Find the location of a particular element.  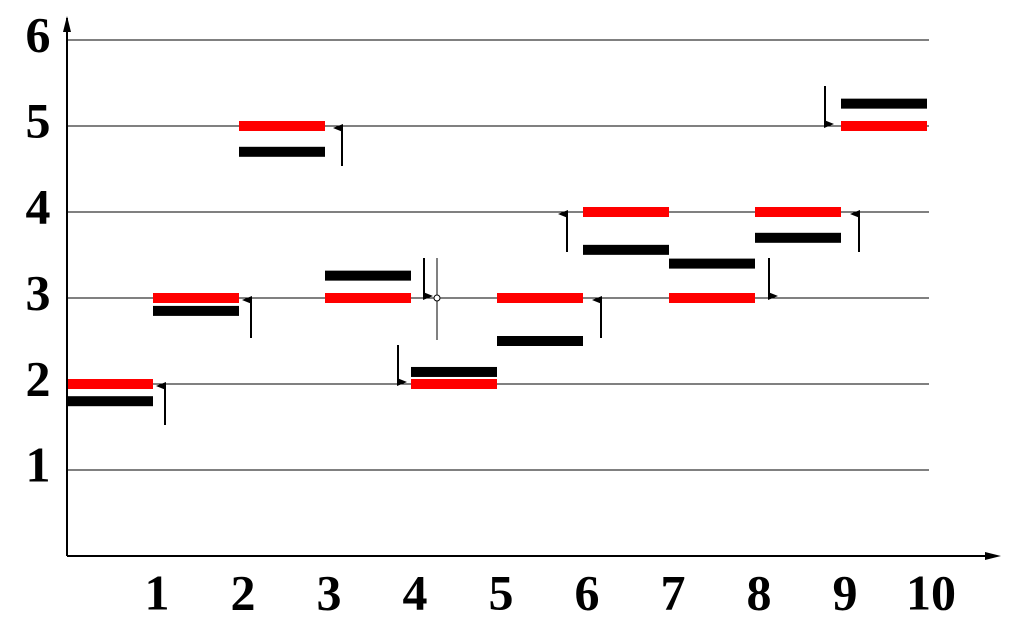

y-tick-label: 1 is located at coordinates (38, 464).